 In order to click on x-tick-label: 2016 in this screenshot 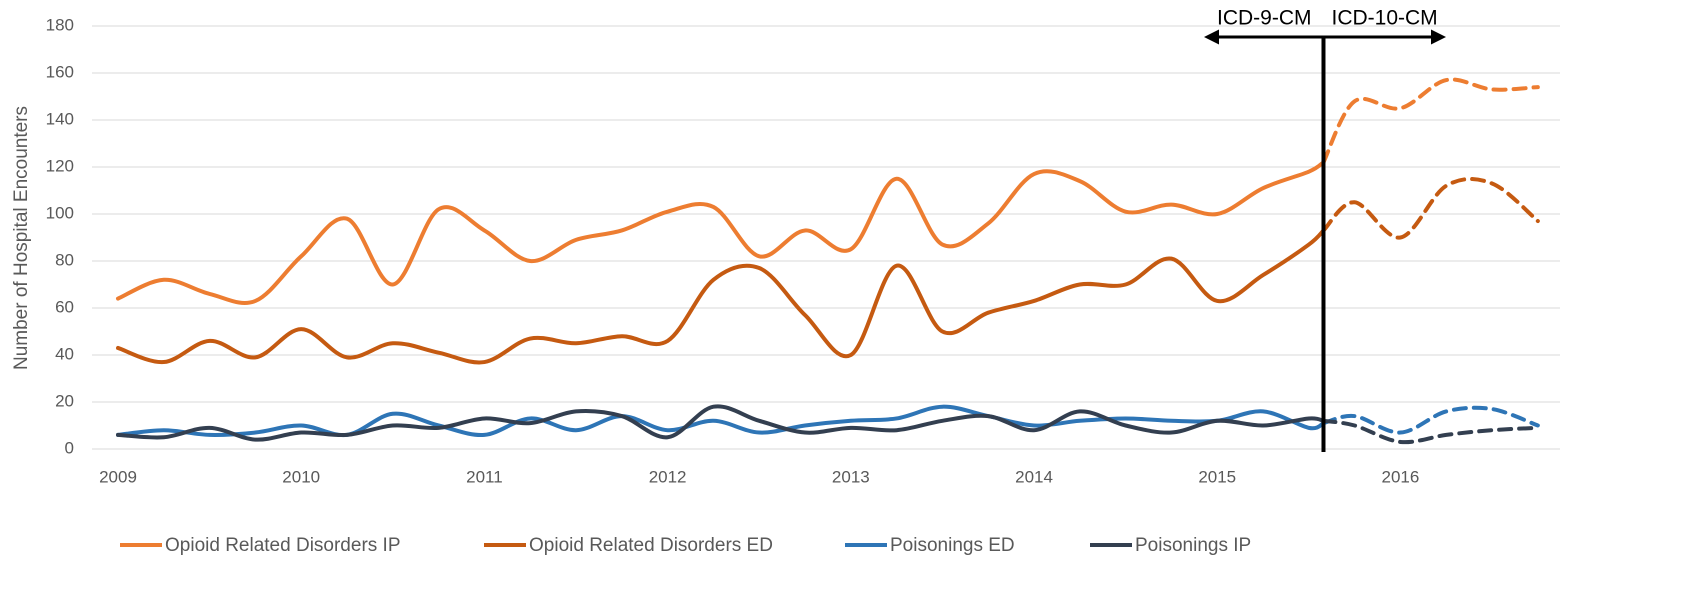, I will do `click(1401, 476)`.